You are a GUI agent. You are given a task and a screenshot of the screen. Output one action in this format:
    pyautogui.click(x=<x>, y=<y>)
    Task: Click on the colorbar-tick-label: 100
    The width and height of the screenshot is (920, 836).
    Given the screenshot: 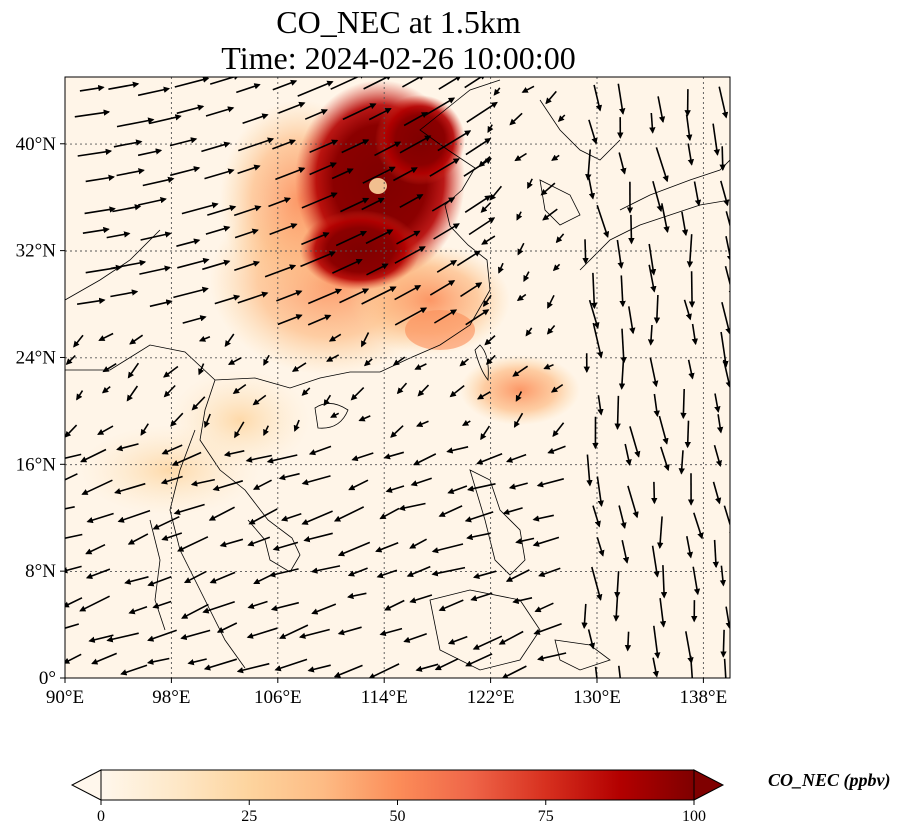 What is the action you would take?
    pyautogui.click(x=694, y=816)
    